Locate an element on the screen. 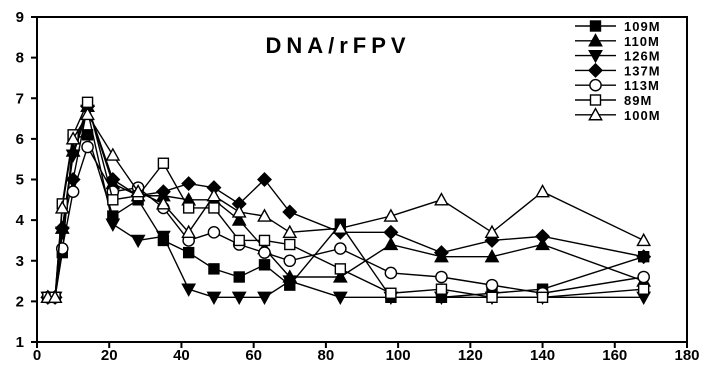 Image resolution: width=711 pixels, height=367 pixels. legend-item: 100M is located at coordinates (617, 115).